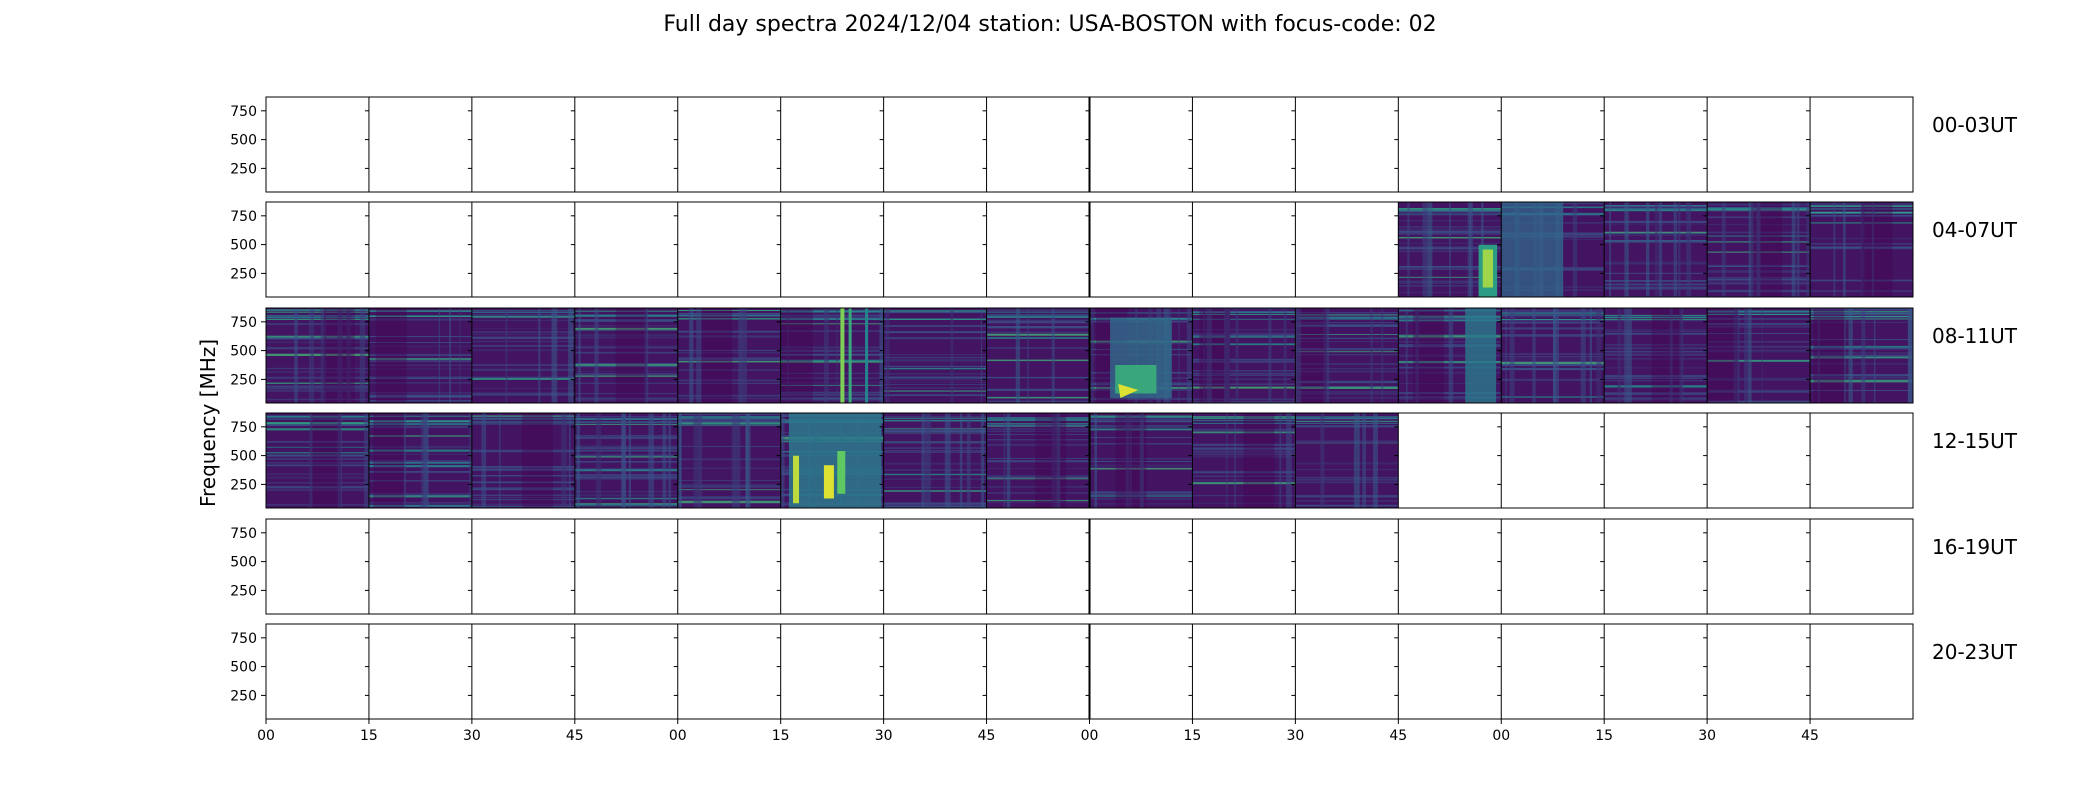  Describe the element at coordinates (575, 736) in the screenshot. I see `x-tick-label: 45` at that location.